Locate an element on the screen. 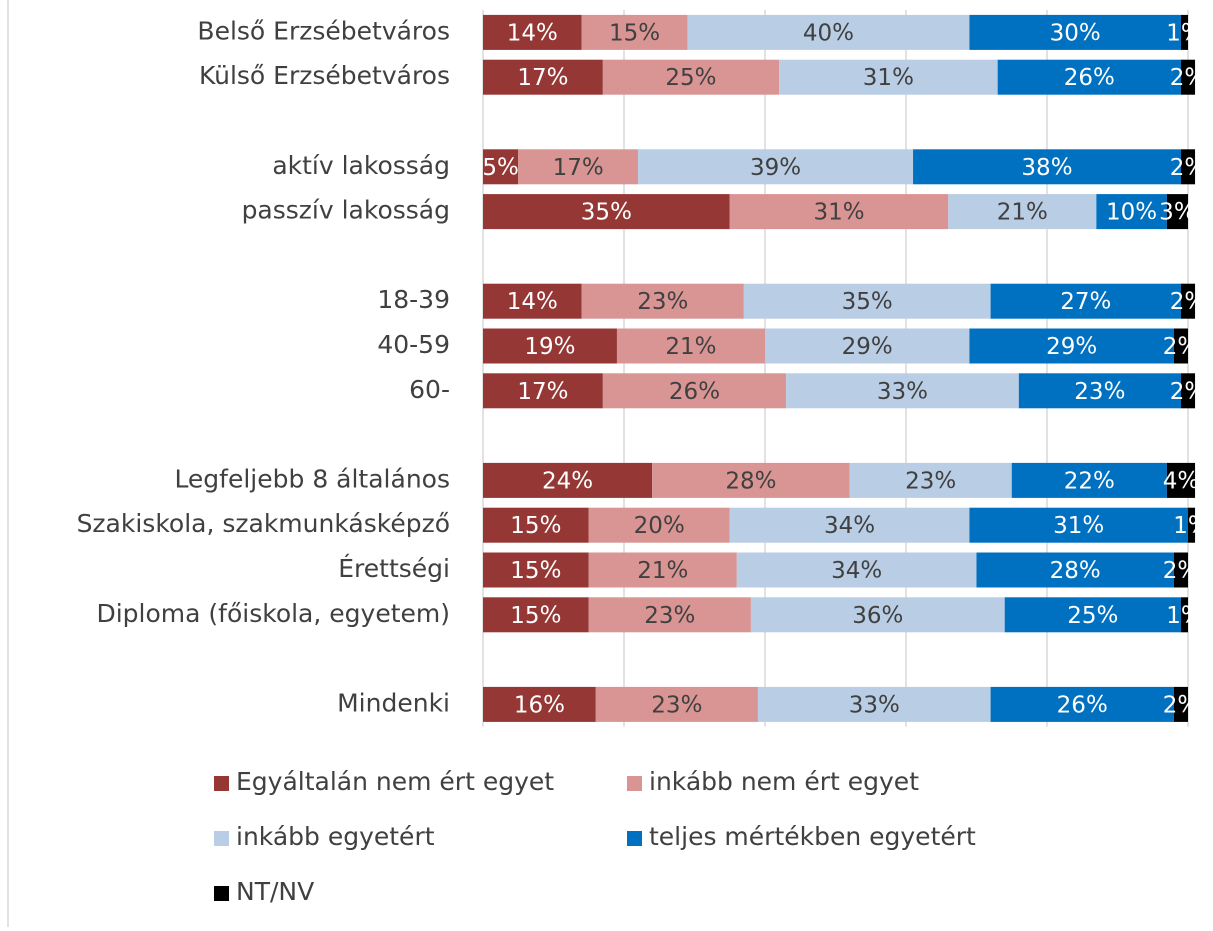 The width and height of the screenshot is (1213, 931). data-label-value: 14 is located at coordinates (521, 302).